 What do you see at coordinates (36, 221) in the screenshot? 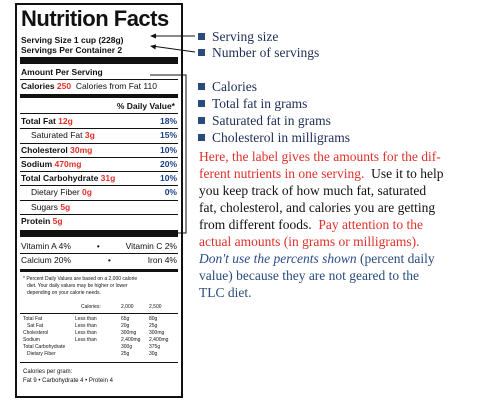
I see `nutrient-name: Protein` at bounding box center [36, 221].